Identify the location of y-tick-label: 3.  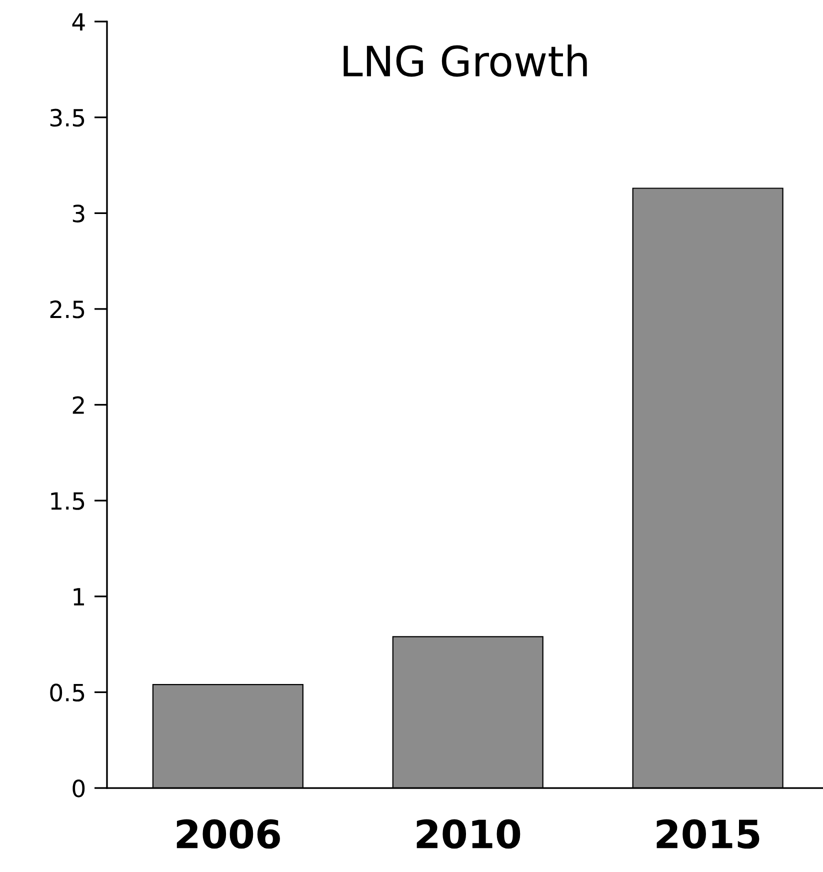
(78, 213).